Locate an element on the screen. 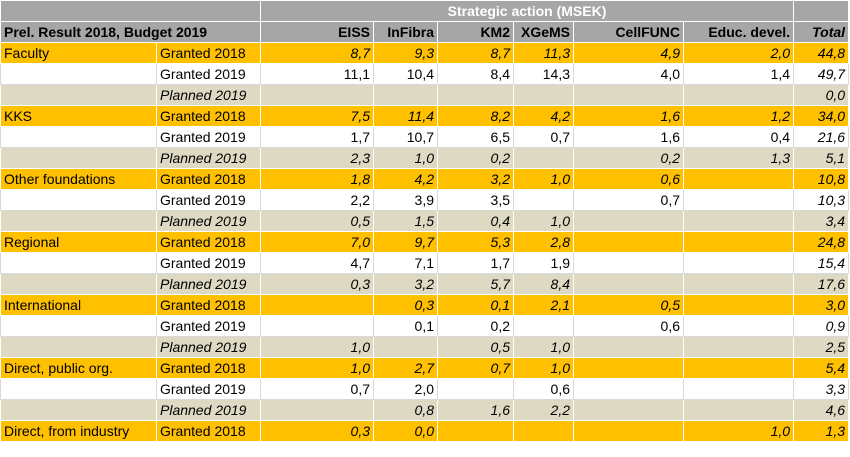 This screenshot has height=457, width=850. cell-infibra: 4,2 is located at coordinates (405, 179).